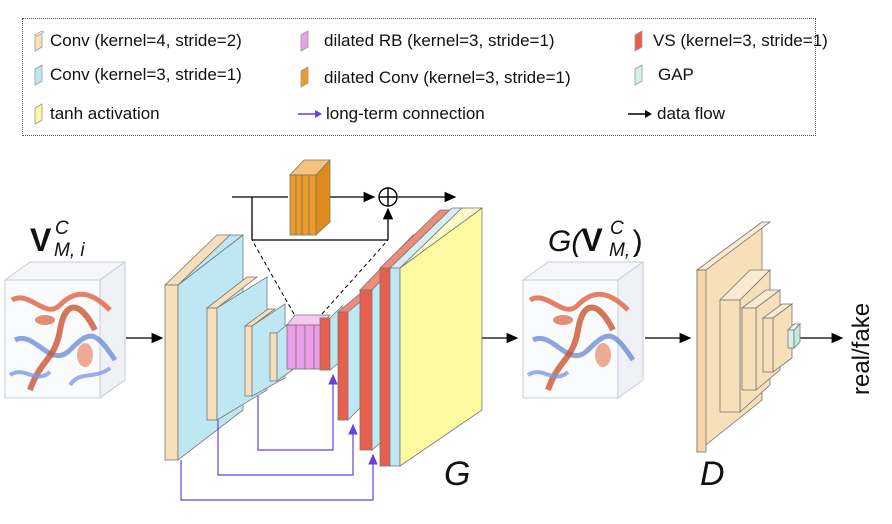 The image size is (892, 524). What do you see at coordinates (405, 113) in the screenshot?
I see `legend-label-long-term: long-term connection` at bounding box center [405, 113].